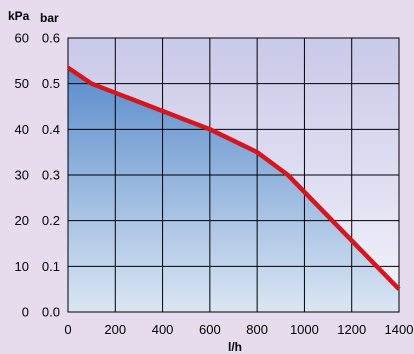  Describe the element at coordinates (257, 329) in the screenshot. I see `x-tick-label: 800` at that location.